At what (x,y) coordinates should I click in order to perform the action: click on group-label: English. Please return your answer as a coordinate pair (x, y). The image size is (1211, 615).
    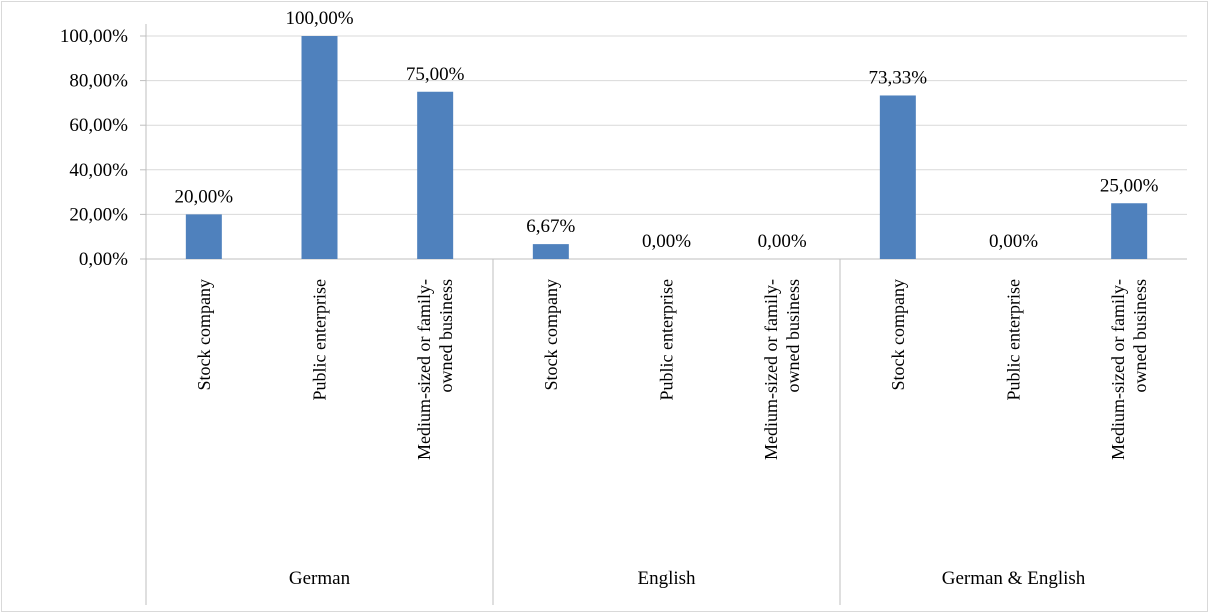
    Looking at the image, I should click on (666, 578).